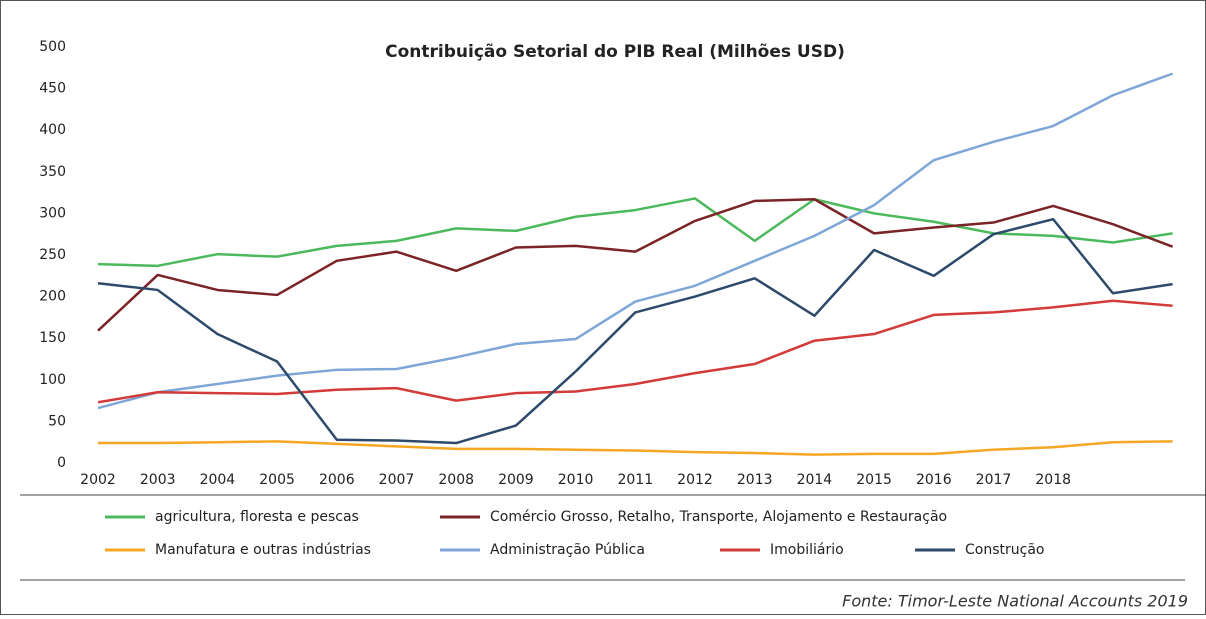 This screenshot has width=1206, height=619. Describe the element at coordinates (57, 421) in the screenshot. I see `y-tick-label: 50` at that location.